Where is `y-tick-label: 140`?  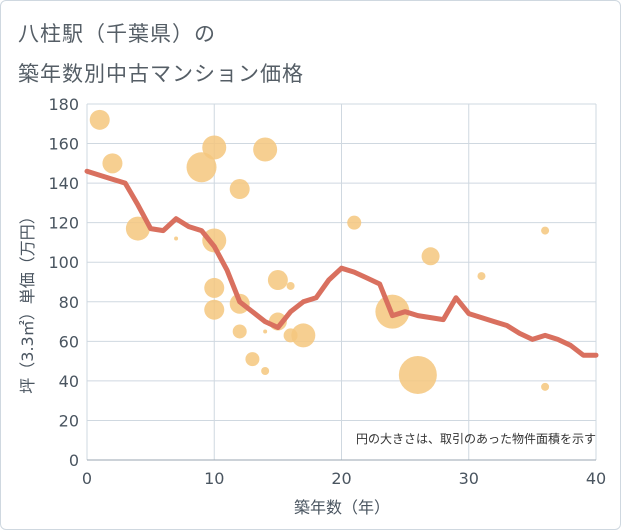
y-tick-label: 140 is located at coordinates (63, 183).